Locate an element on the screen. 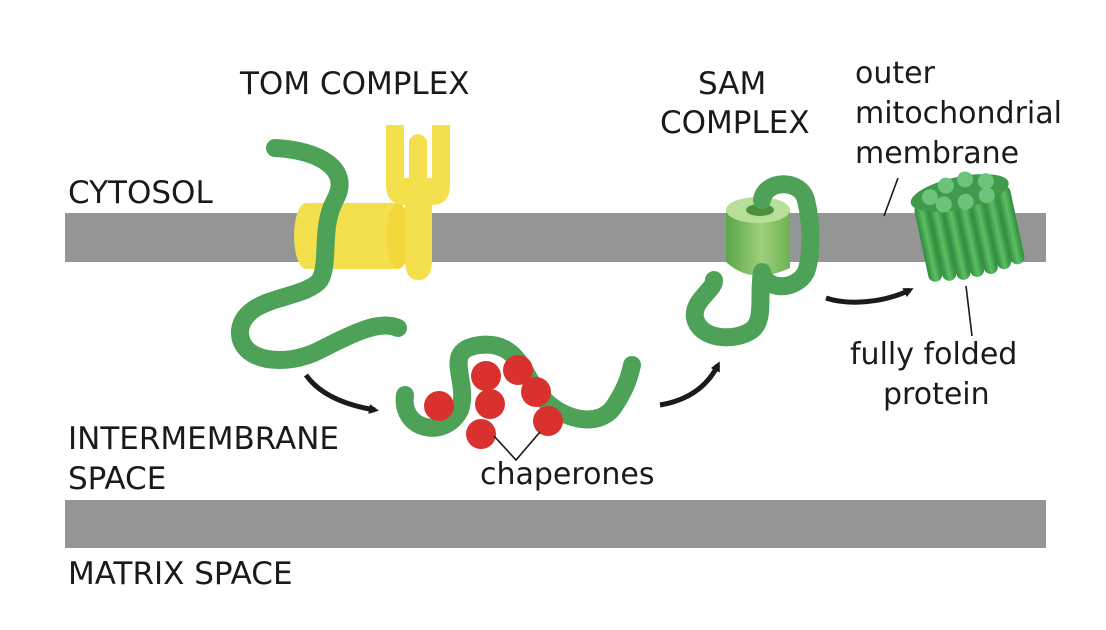  polypeptide-chain-tom is located at coordinates (319, 254).